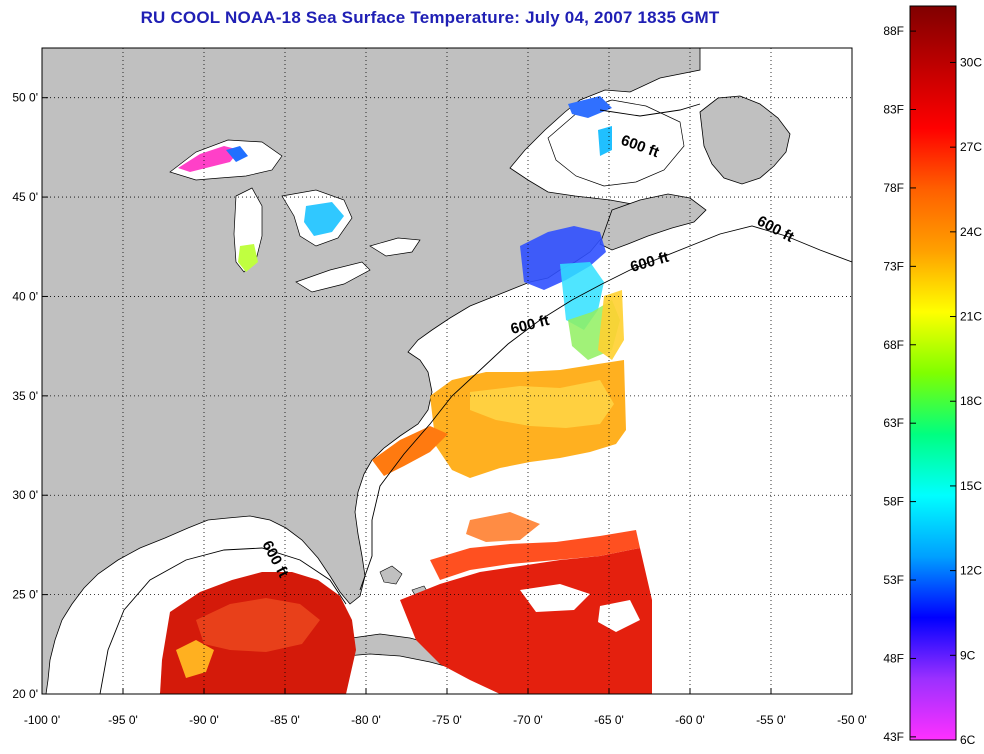 Image resolution: width=984 pixels, height=754 pixels. I want to click on lon-tick-label: -100 0', so click(42, 720).